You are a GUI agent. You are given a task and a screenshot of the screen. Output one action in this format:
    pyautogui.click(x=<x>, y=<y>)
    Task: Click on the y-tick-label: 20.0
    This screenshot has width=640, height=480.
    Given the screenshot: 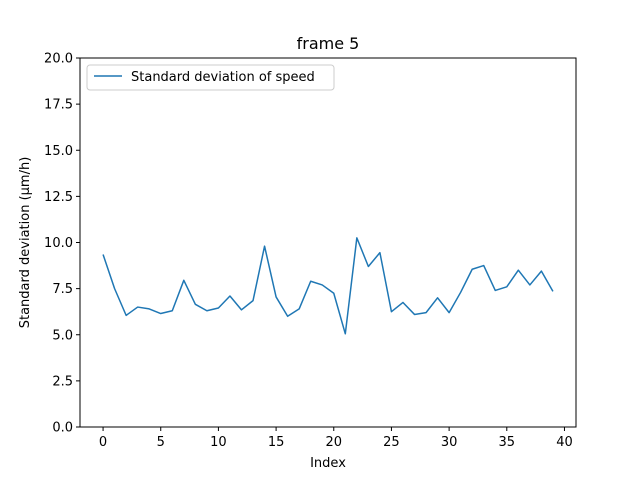 What is the action you would take?
    pyautogui.click(x=58, y=59)
    